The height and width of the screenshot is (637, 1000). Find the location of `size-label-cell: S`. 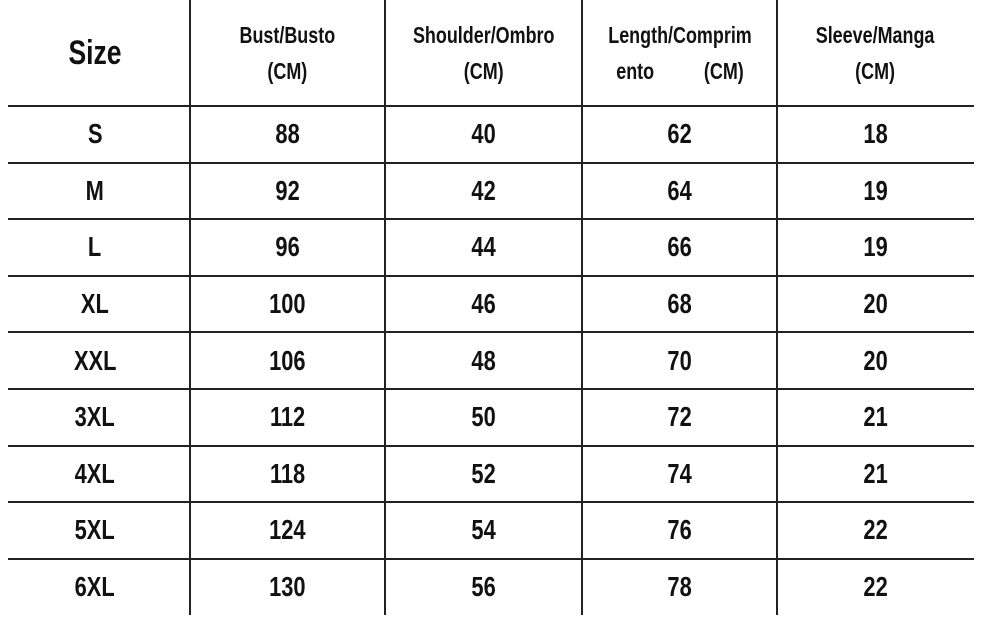

size-label-cell: S is located at coordinates (95, 134).